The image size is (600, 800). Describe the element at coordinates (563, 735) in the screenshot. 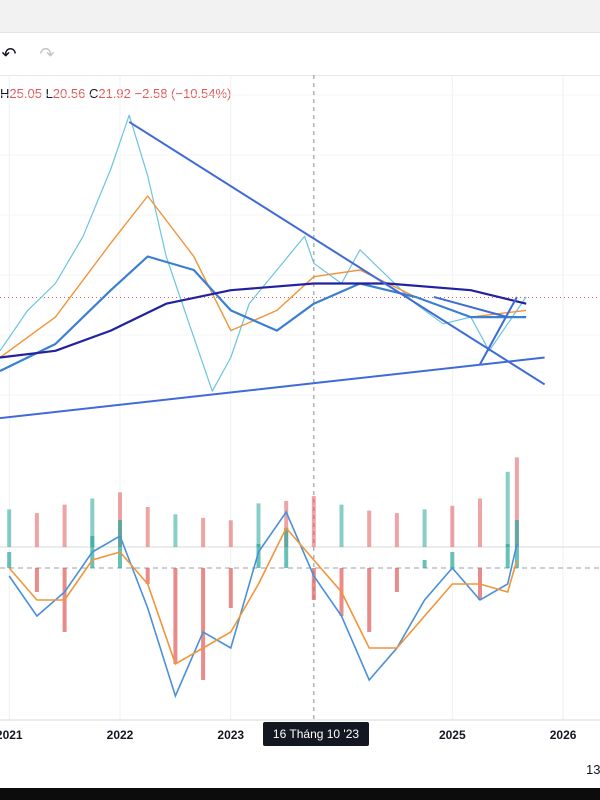

I see `x-tick-label-2026: 2026` at that location.